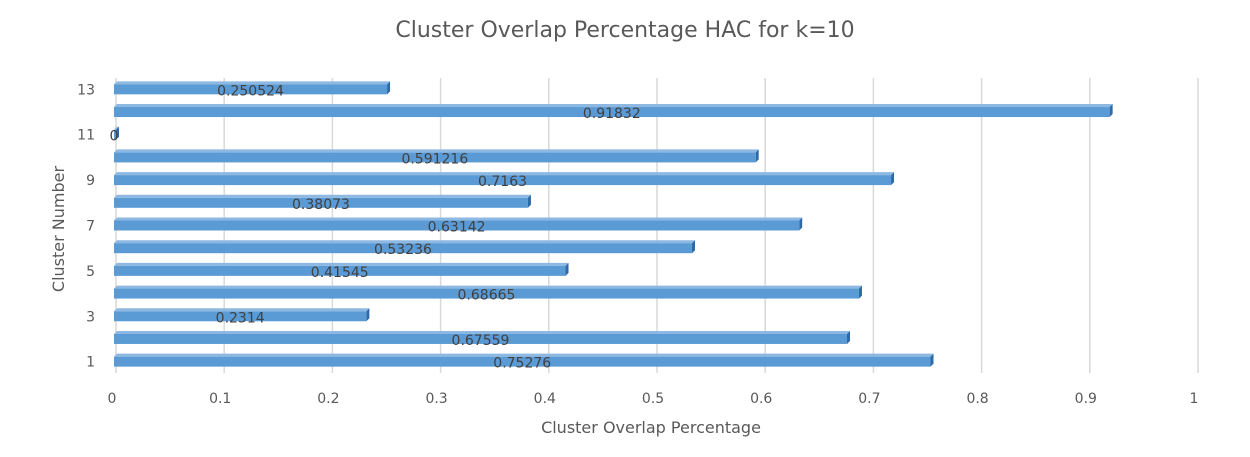 This screenshot has width=1250, height=457. I want to click on data-label: 0.53236, so click(403, 250).